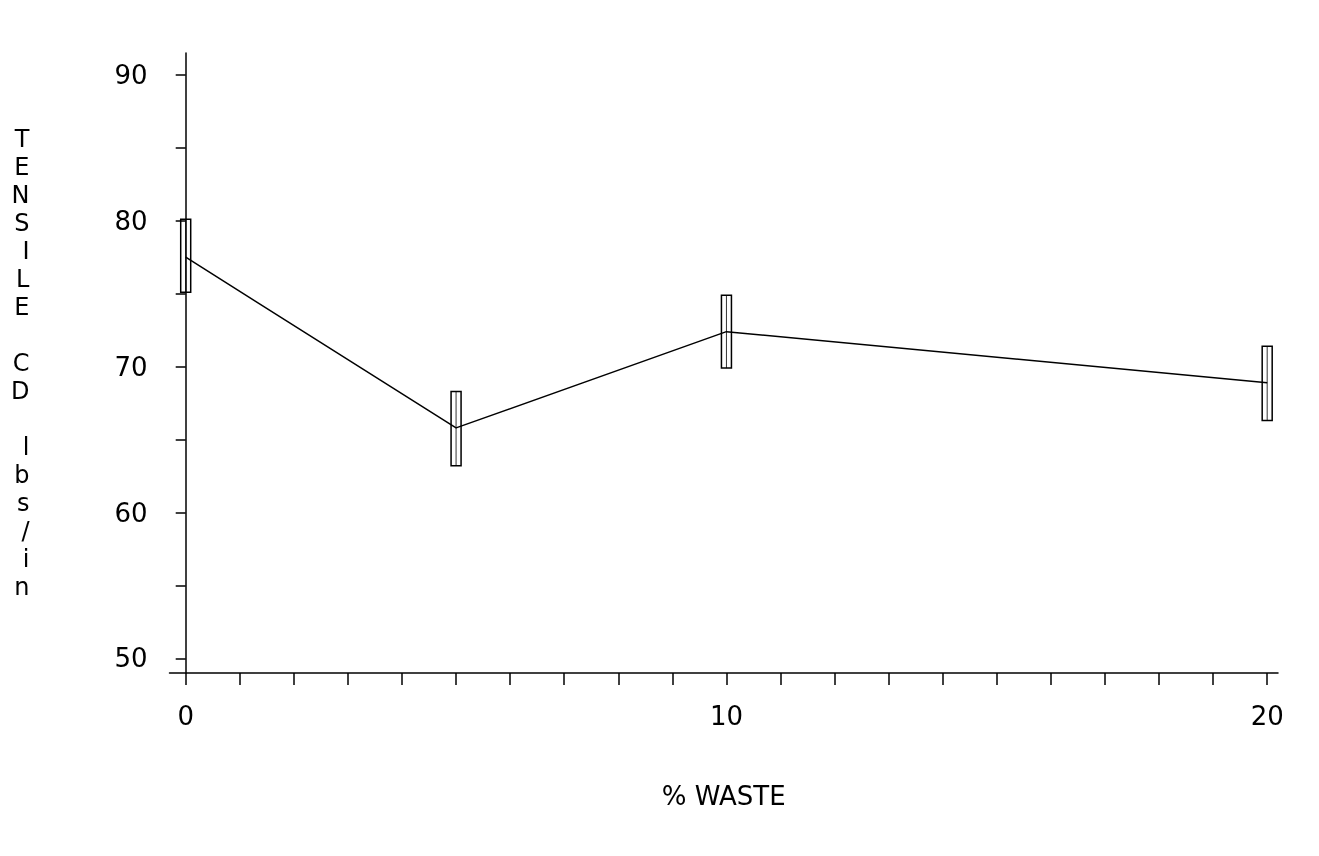 This screenshot has width=1319, height=856. Describe the element at coordinates (185, 716) in the screenshot. I see `x-tick-label: 0` at that location.